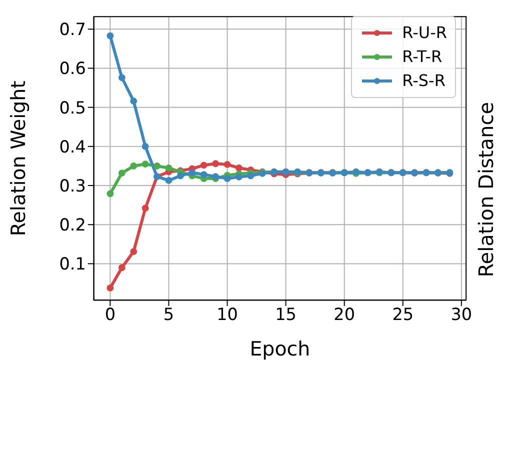 This screenshot has width=506, height=453. What do you see at coordinates (18, 158) in the screenshot?
I see `y-axis-title: Relation Weight` at bounding box center [18, 158].